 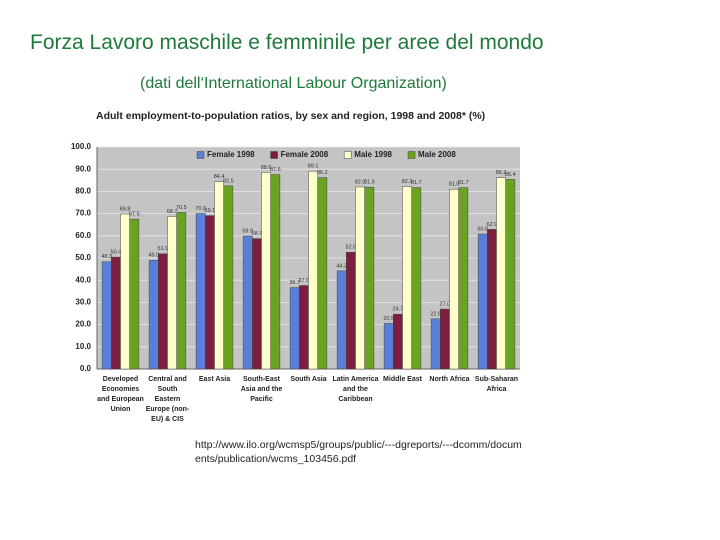 I want to click on value-label: 62.9, so click(x=492, y=225).